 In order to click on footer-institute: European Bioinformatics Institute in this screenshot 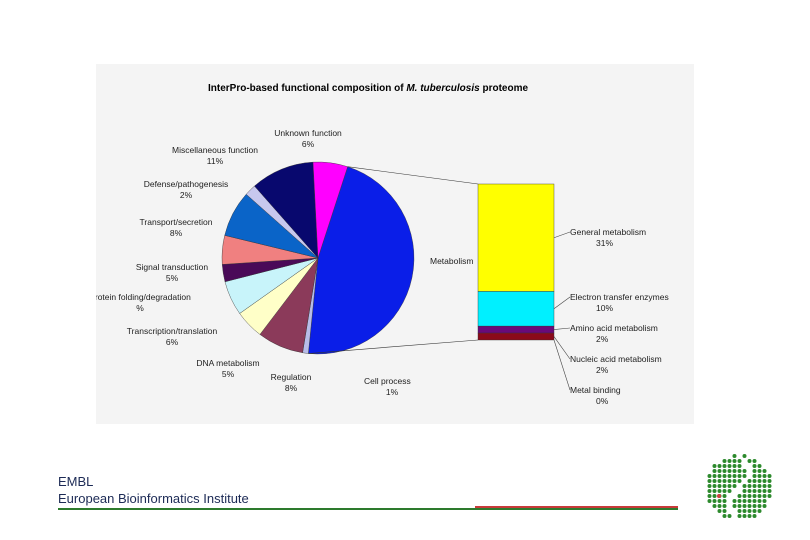, I will do `click(153, 498)`.